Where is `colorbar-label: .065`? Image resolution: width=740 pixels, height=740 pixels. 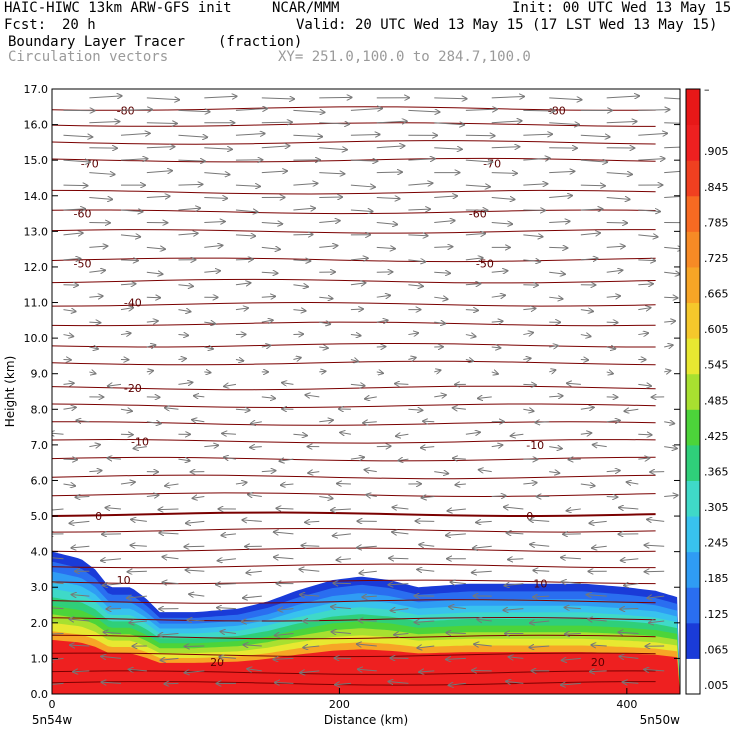
colorbar-label: .065 is located at coordinates (716, 649).